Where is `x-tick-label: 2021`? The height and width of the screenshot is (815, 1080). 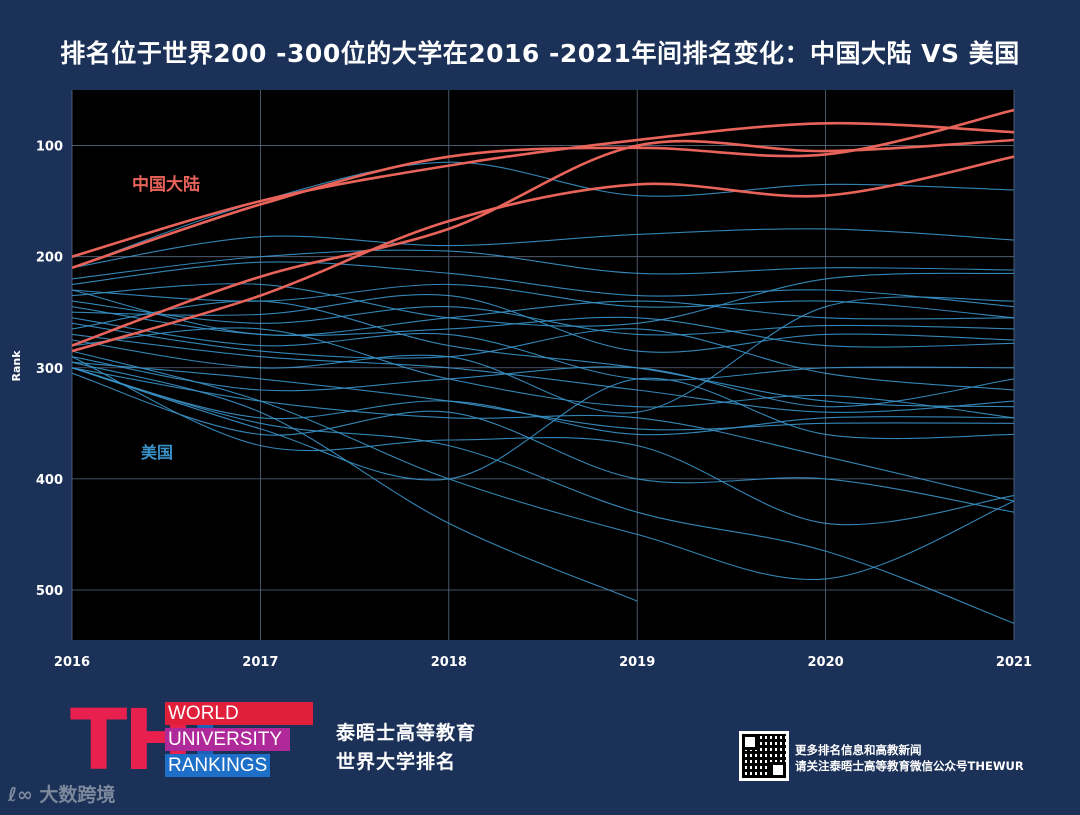 x-tick-label: 2021 is located at coordinates (1014, 662).